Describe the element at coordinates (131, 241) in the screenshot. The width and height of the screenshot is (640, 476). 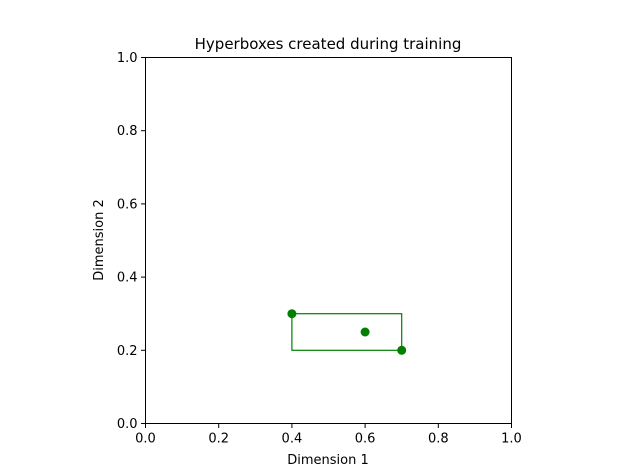
I see `y-axis-ticks: 0.0 0.2 0.4 0.6 0.8 1.0` at that location.